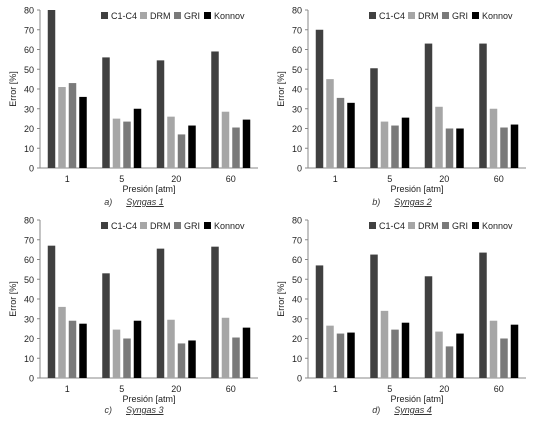  Describe the element at coordinates (145, 202) in the screenshot. I see `caption-name-a: Syngas 1` at that location.